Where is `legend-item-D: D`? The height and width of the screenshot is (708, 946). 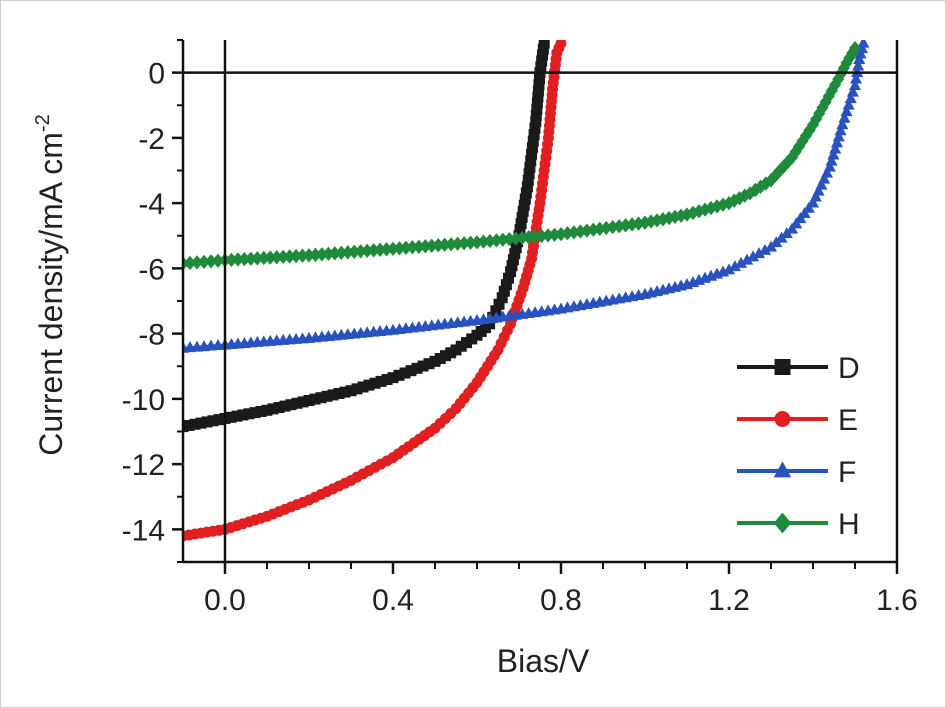
legend-item-D: D is located at coordinates (798, 368).